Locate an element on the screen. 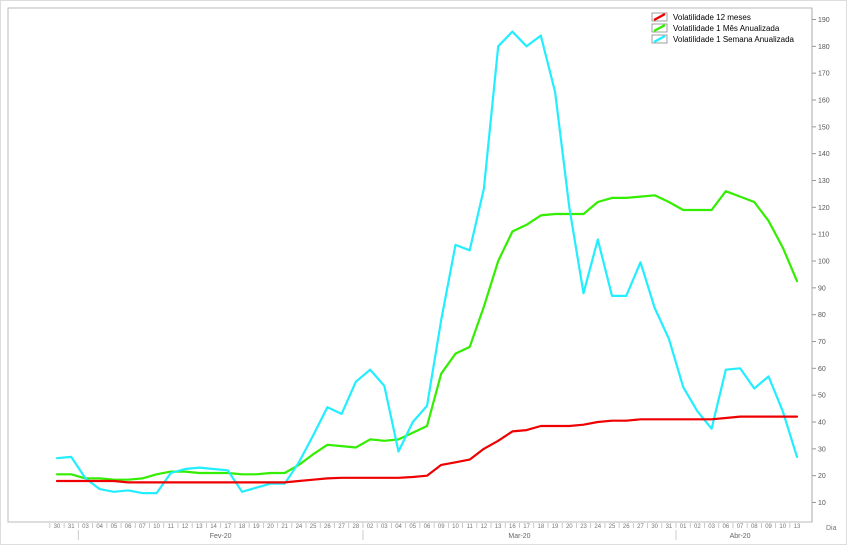  x-tick-label: 28 is located at coordinates (356, 527).